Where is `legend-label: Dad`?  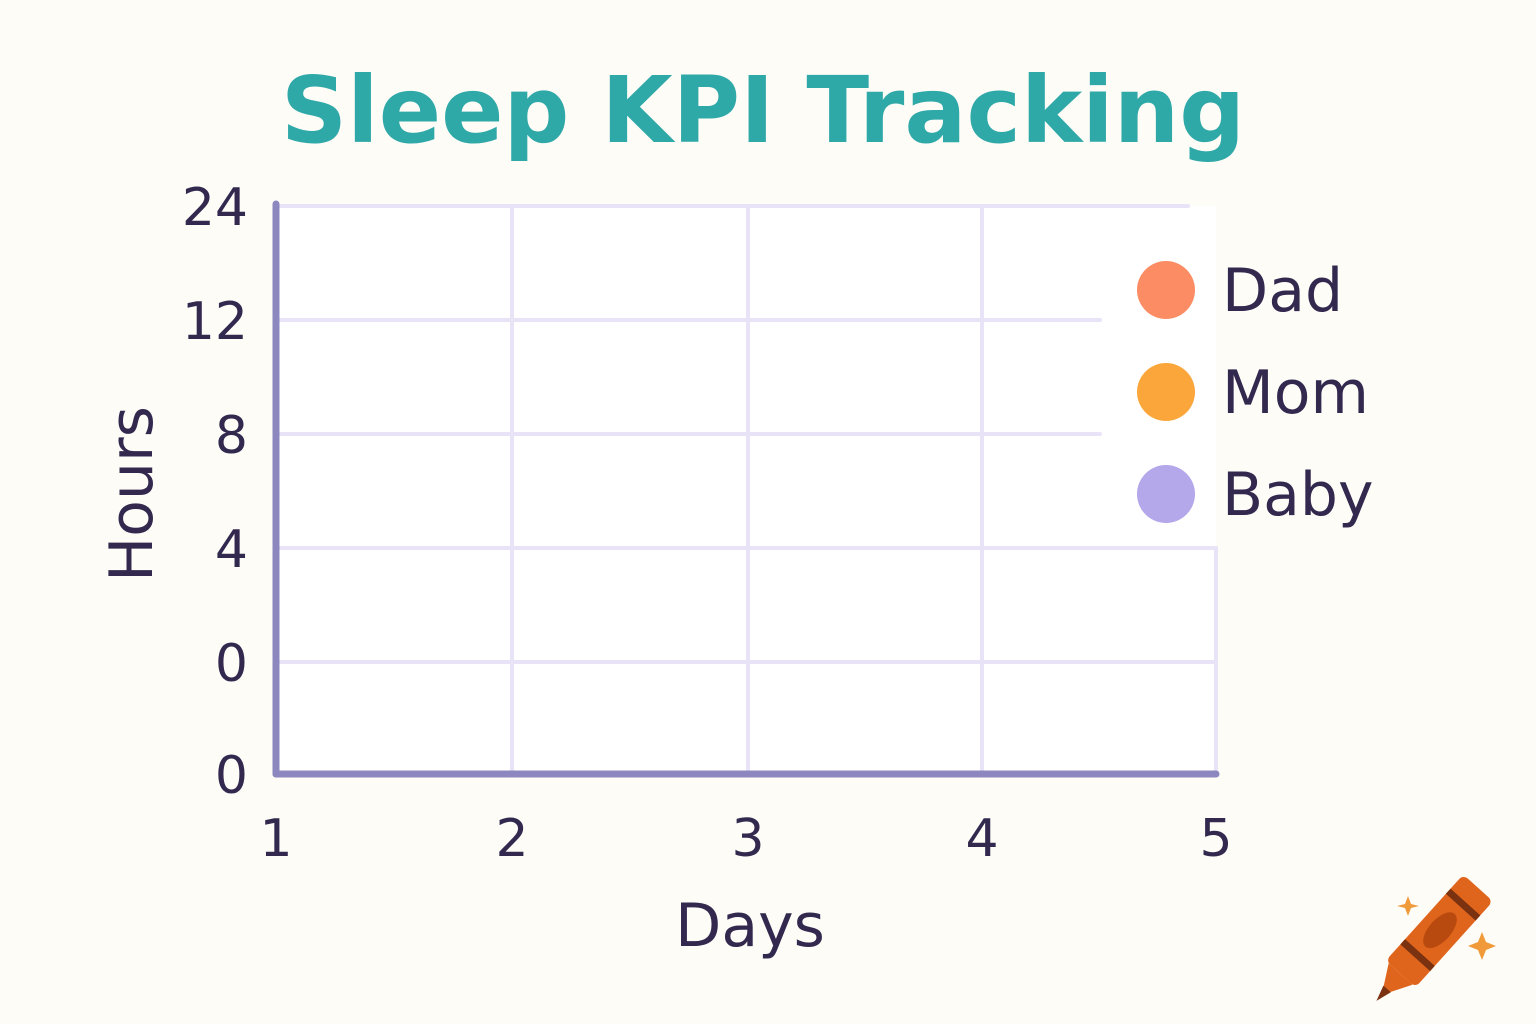 legend-label: Dad is located at coordinates (1282, 291).